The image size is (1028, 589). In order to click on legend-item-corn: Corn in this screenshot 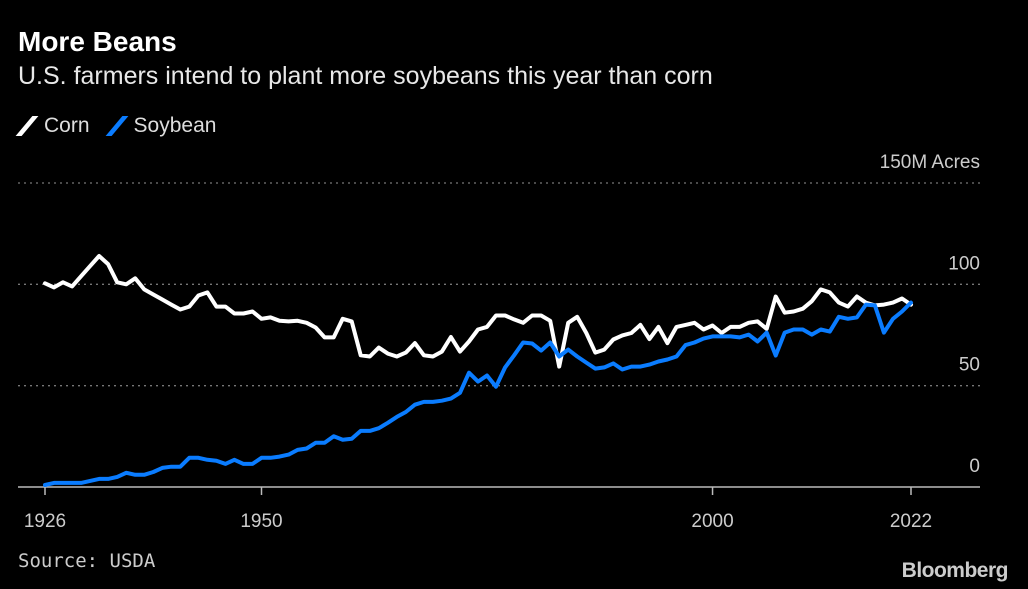, I will do `click(52, 126)`.